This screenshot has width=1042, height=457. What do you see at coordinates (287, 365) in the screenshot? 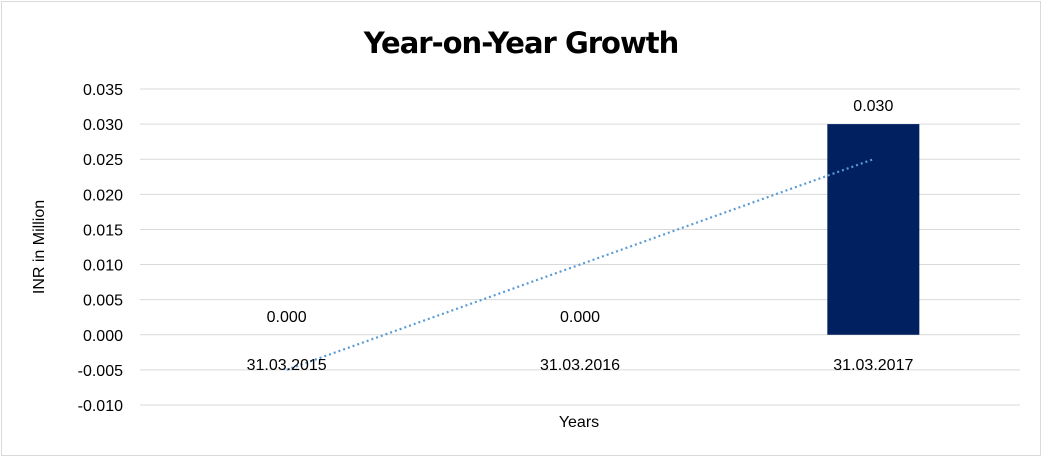
I see `x-tick-label: 31.03.2015` at bounding box center [287, 365].